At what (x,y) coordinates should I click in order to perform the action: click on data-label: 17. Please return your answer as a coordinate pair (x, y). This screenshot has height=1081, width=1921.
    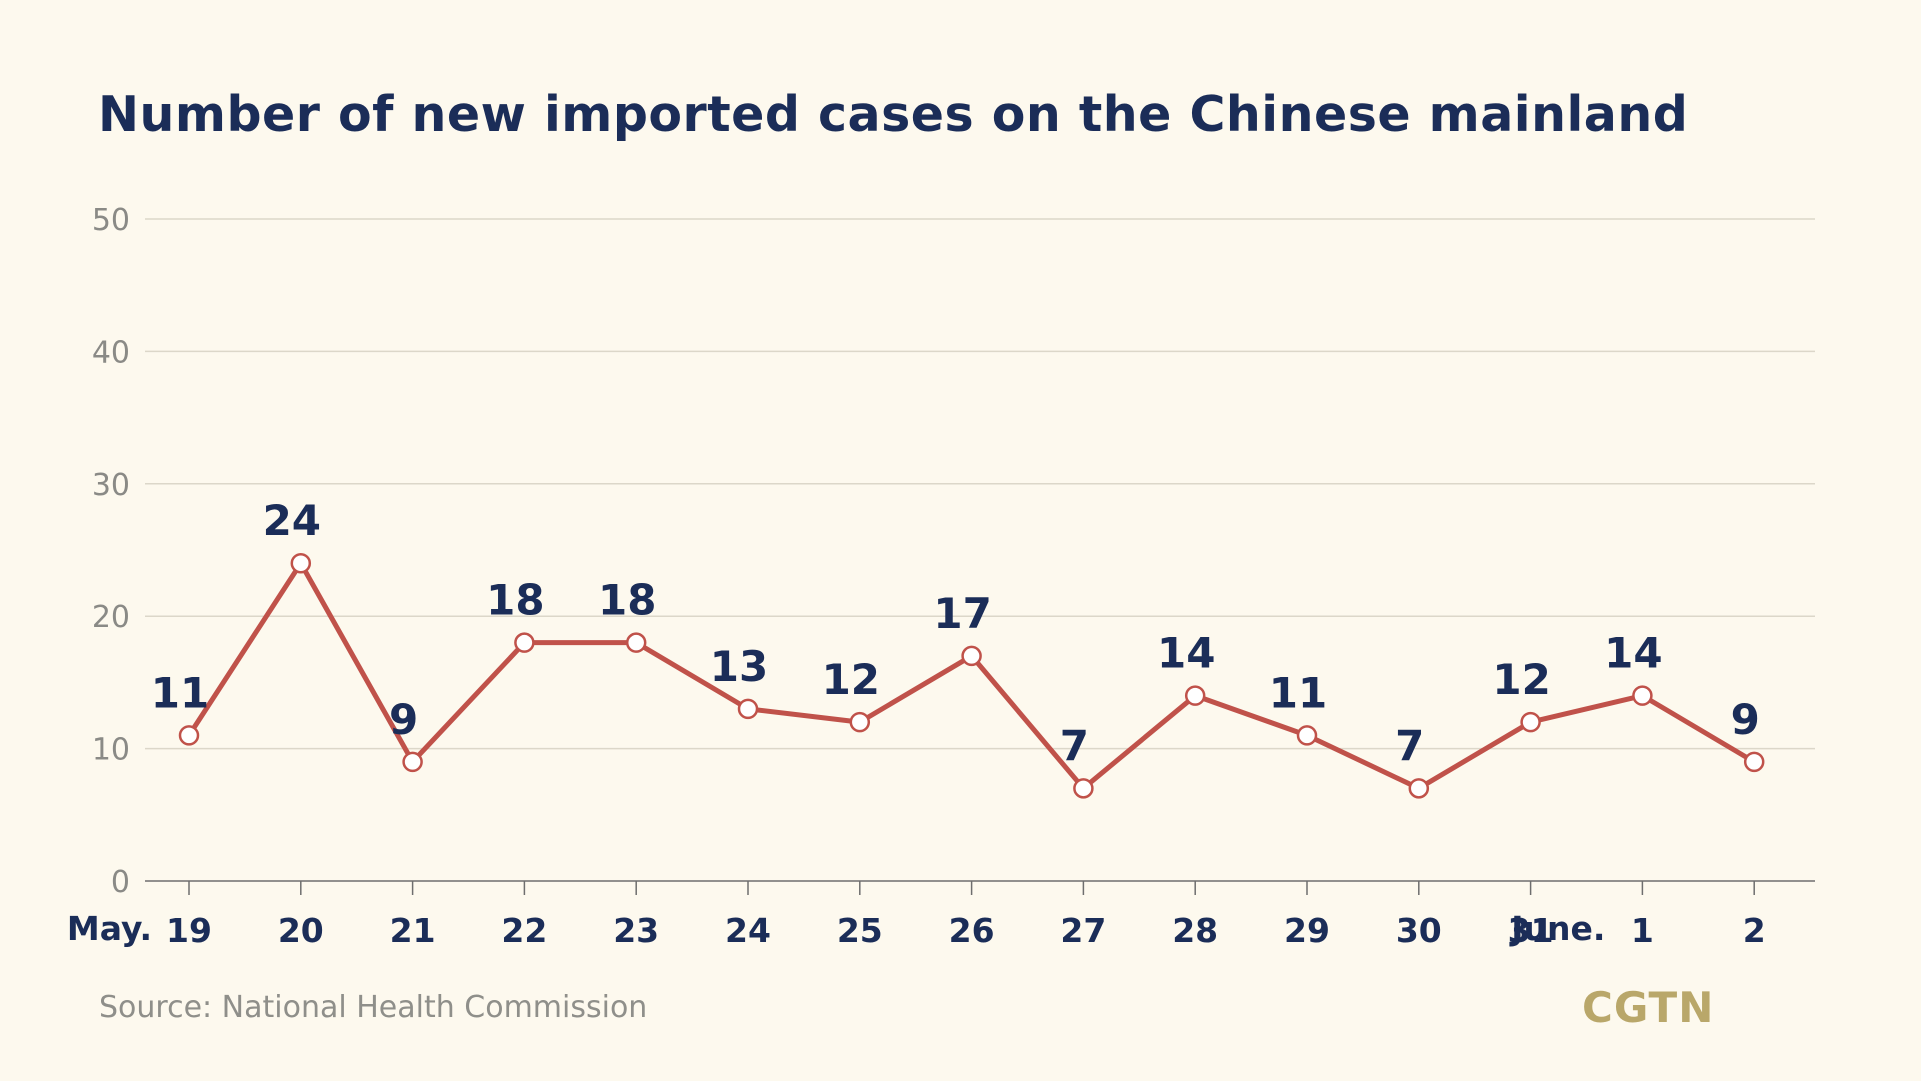
    Looking at the image, I should click on (962, 613).